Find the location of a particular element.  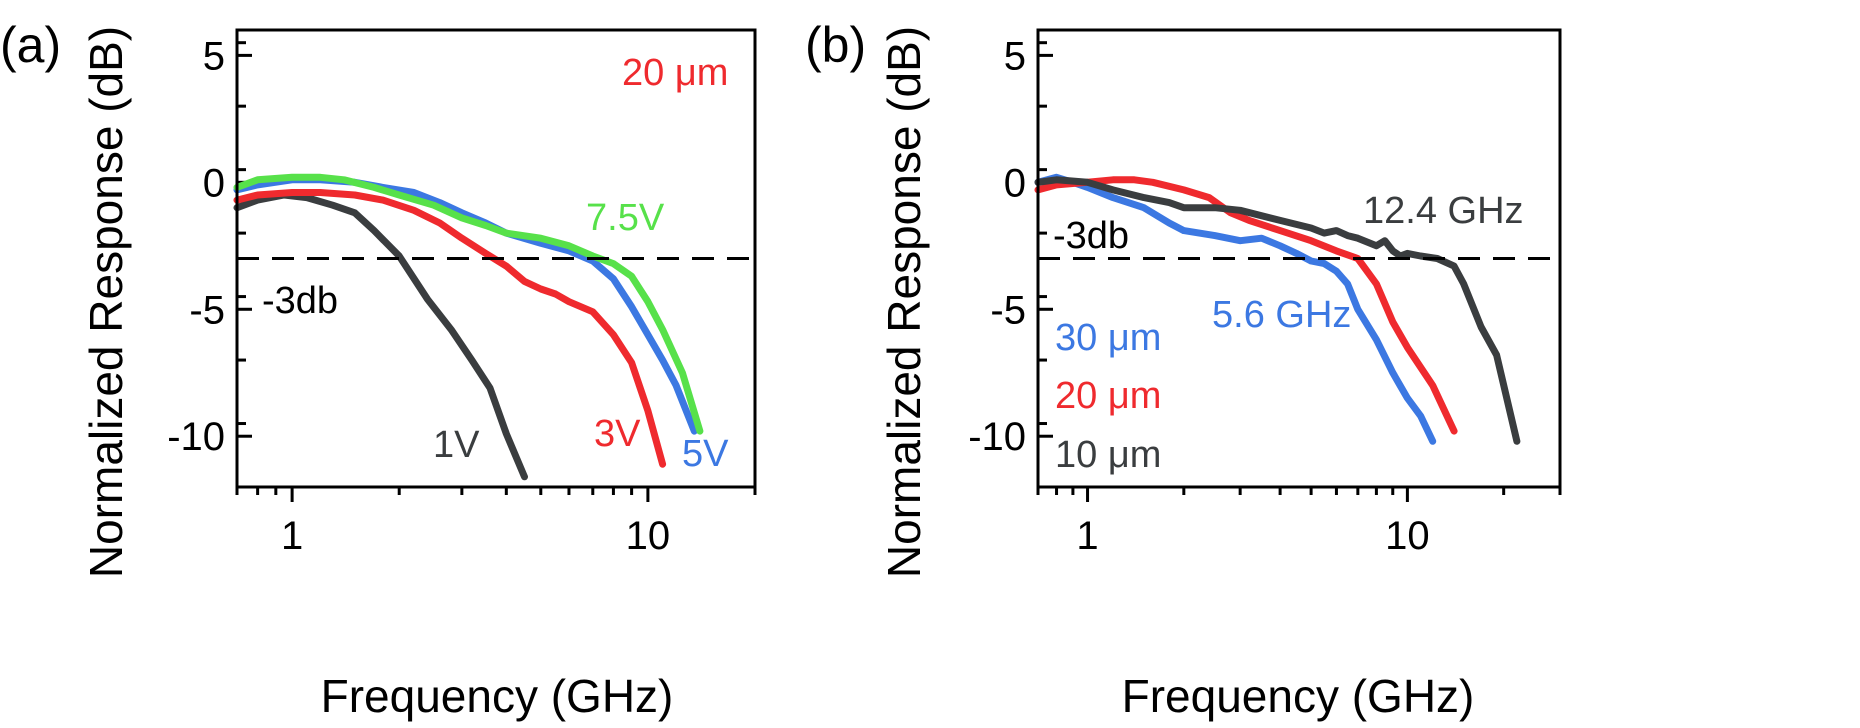

series-7-5v is located at coordinates (468, 304).